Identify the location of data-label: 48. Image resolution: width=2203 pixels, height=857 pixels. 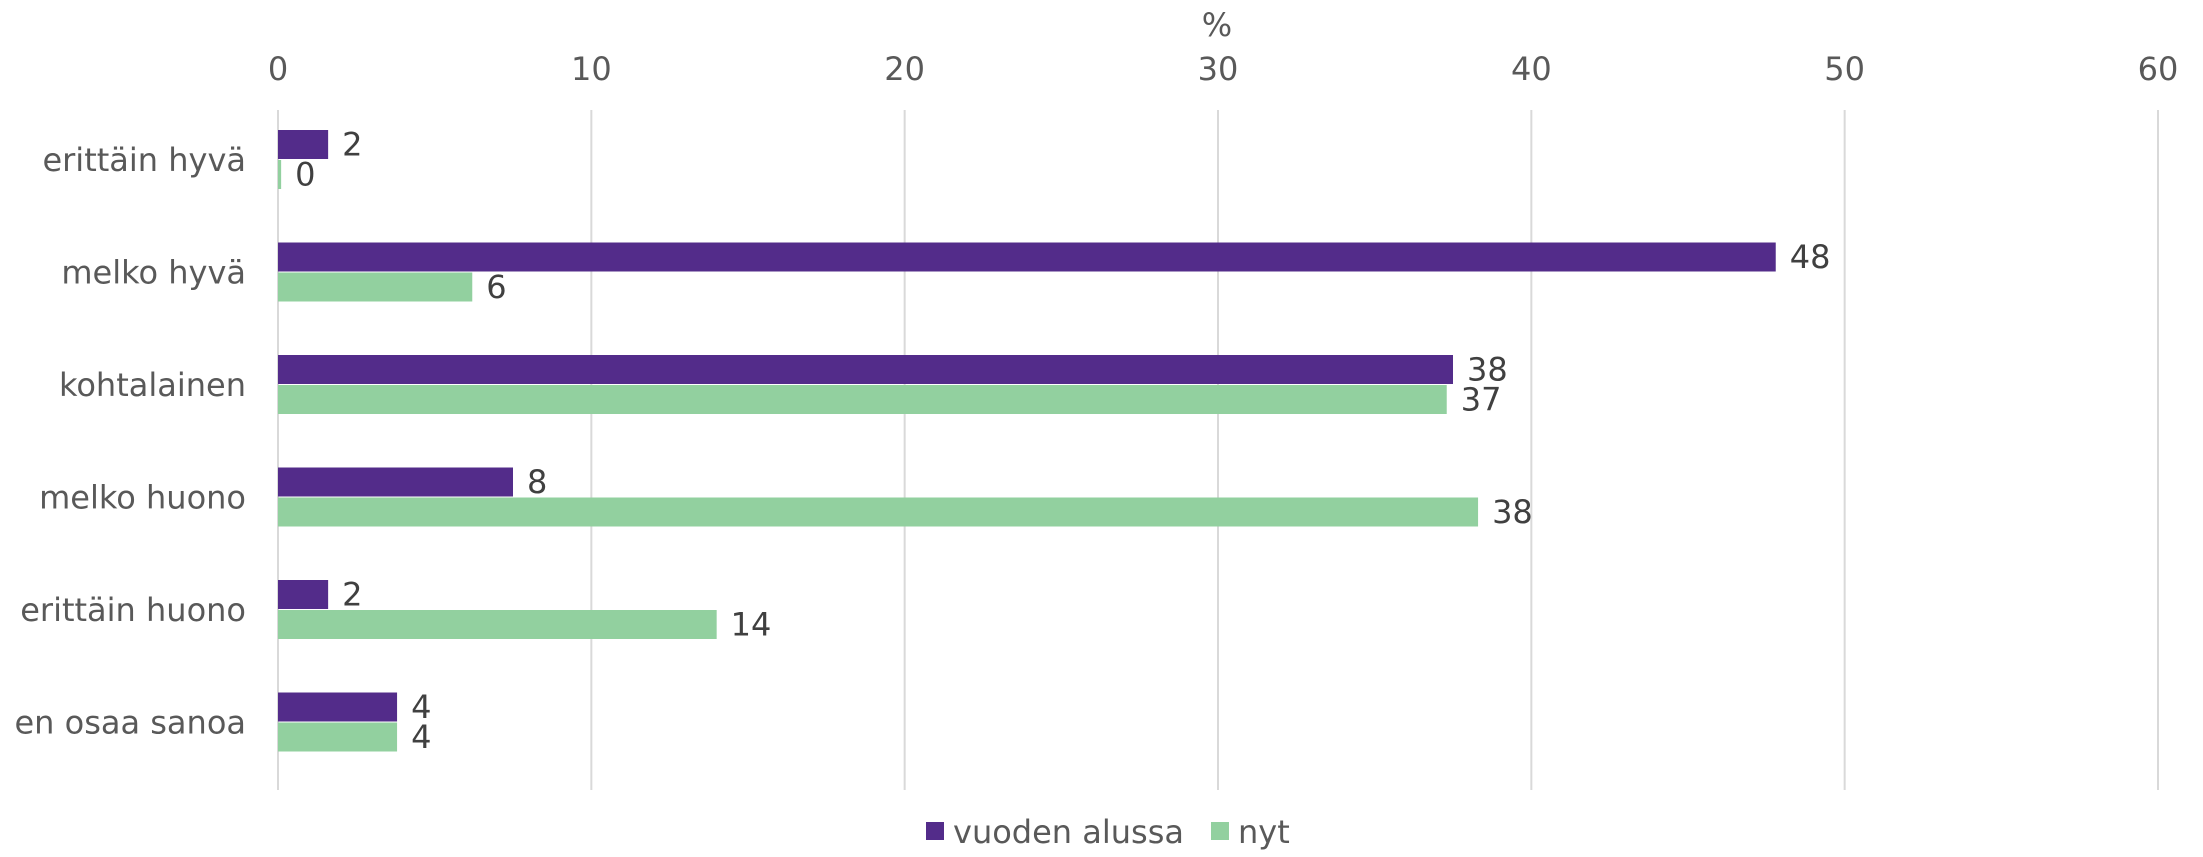
(1810, 257).